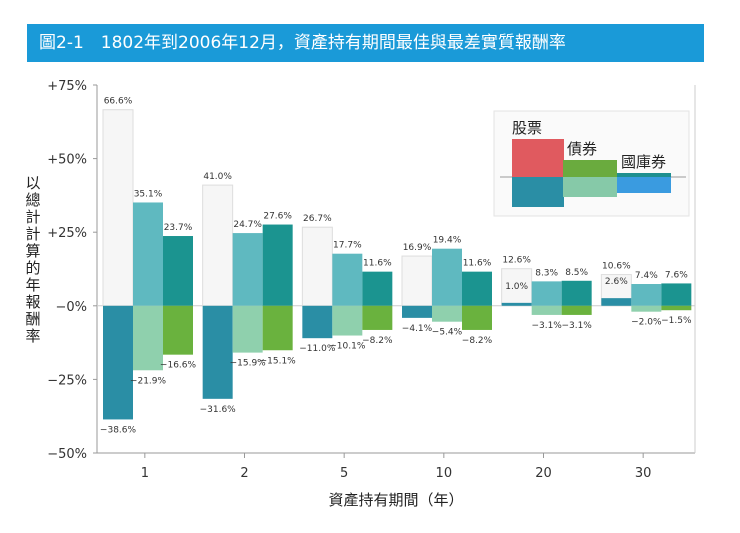  Describe the element at coordinates (543, 473) in the screenshot. I see `x-tick-label: 20` at that location.